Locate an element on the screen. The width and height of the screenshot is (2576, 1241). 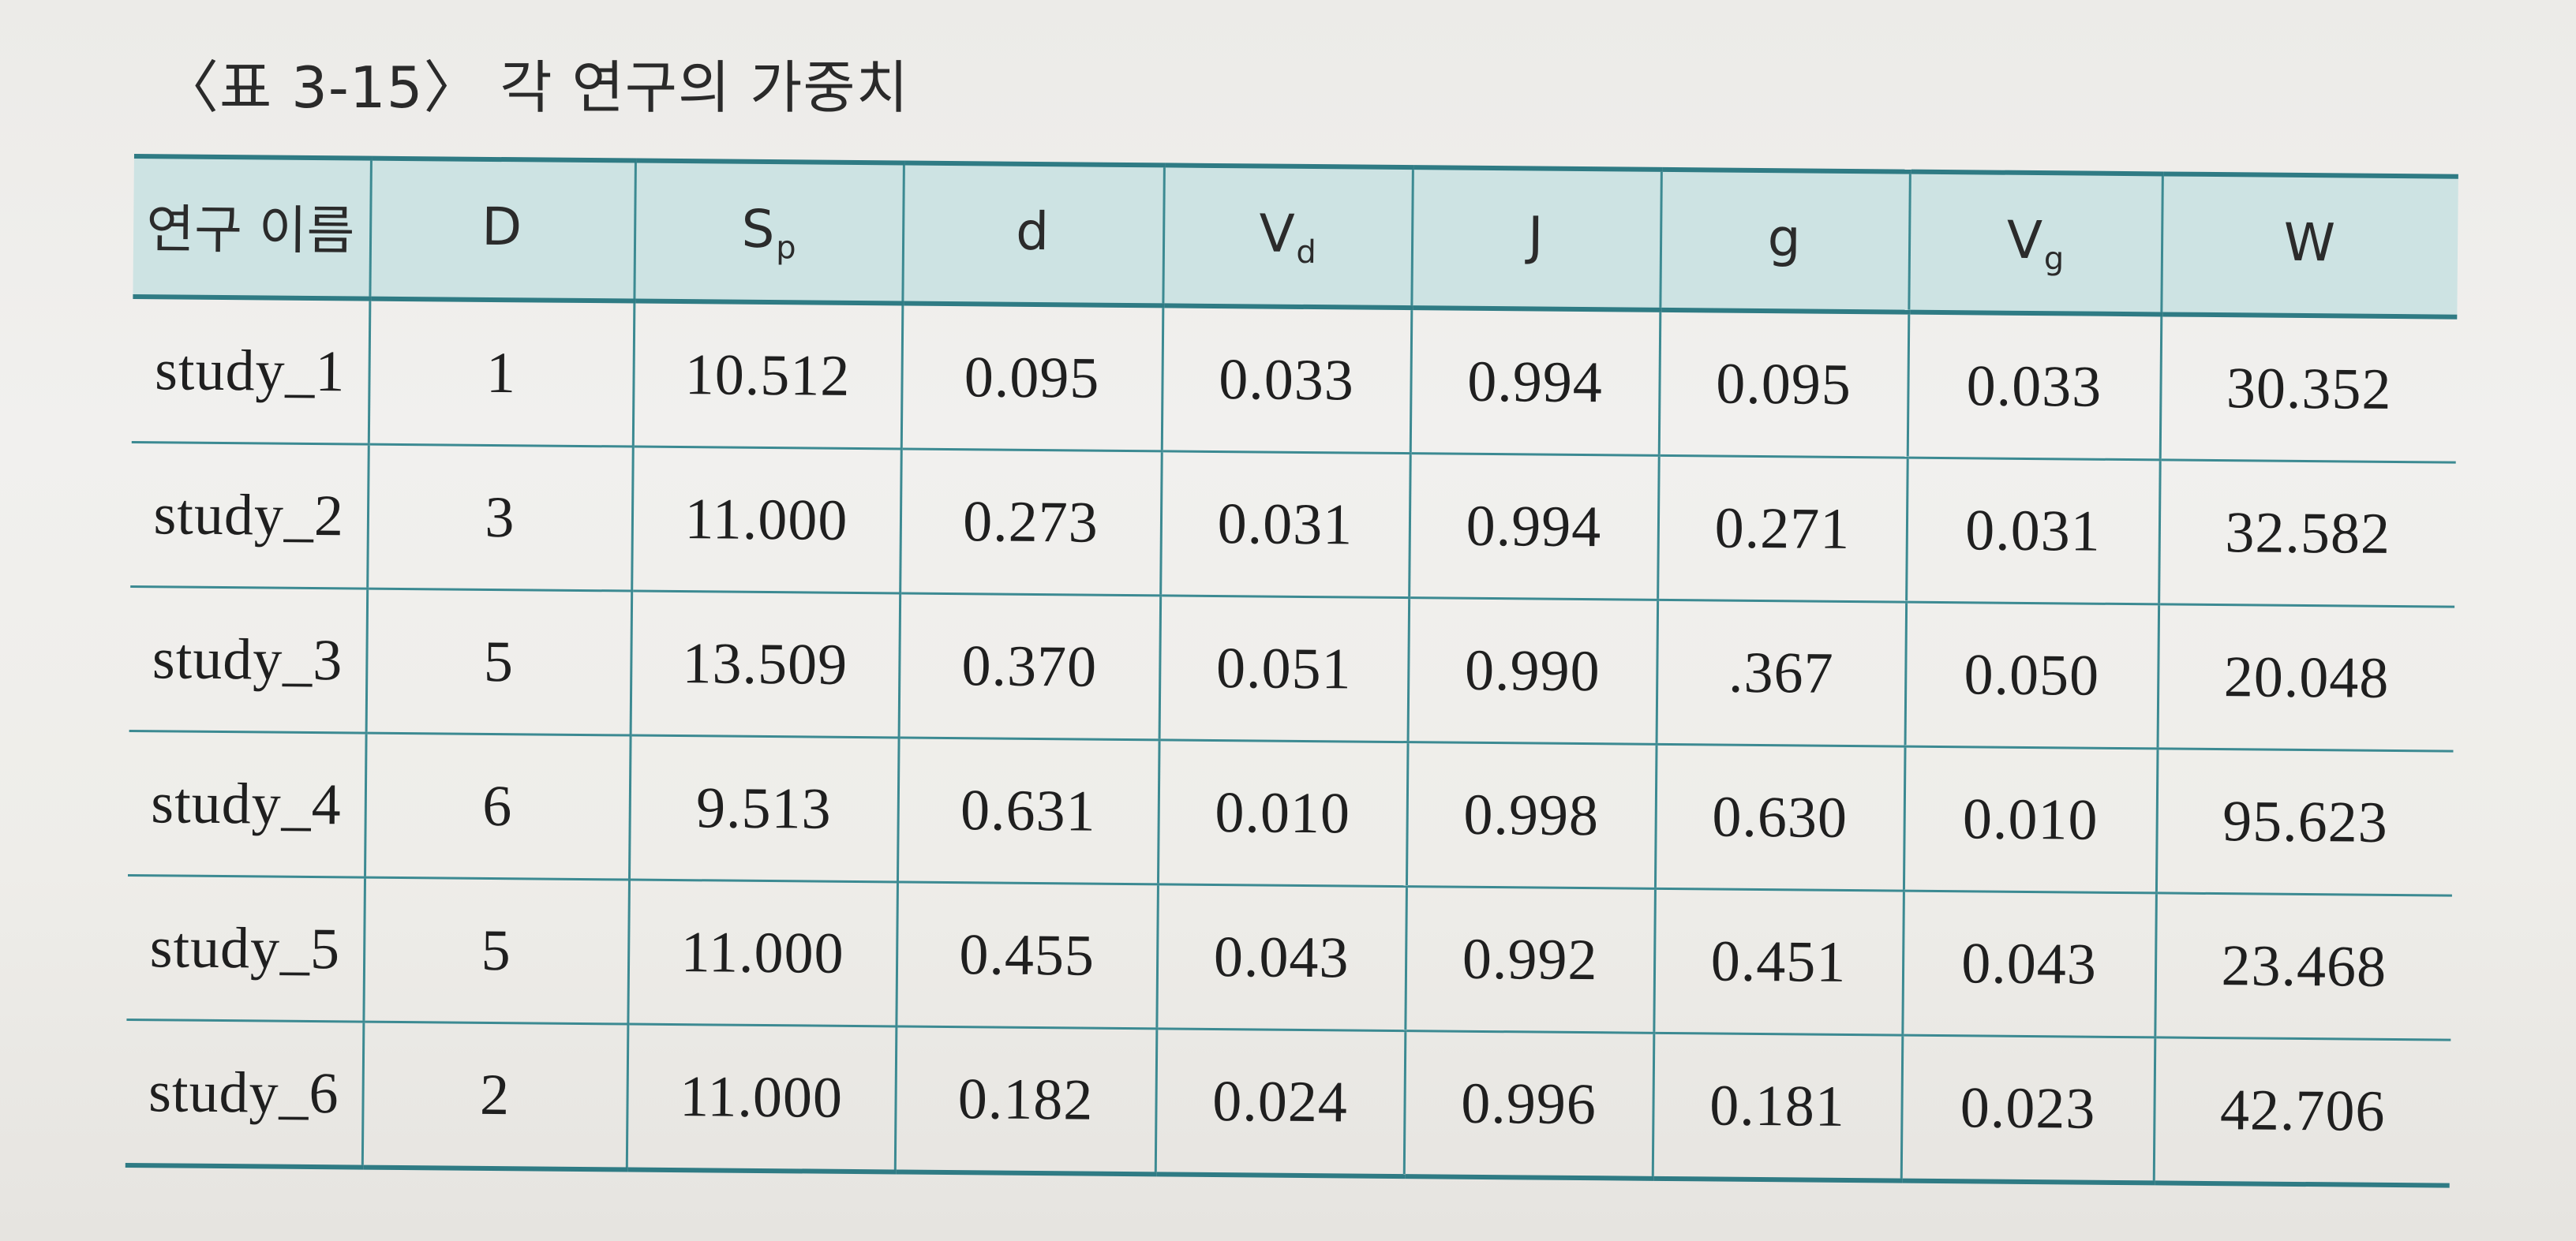
header-vg: Vg is located at coordinates (2035, 243).